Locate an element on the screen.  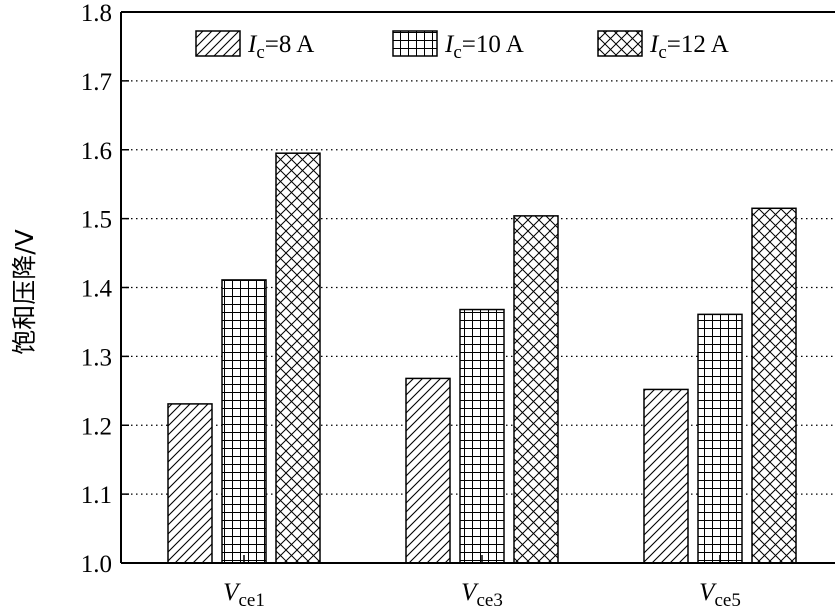
y-tick-label: 1.7 is located at coordinates (96, 82).